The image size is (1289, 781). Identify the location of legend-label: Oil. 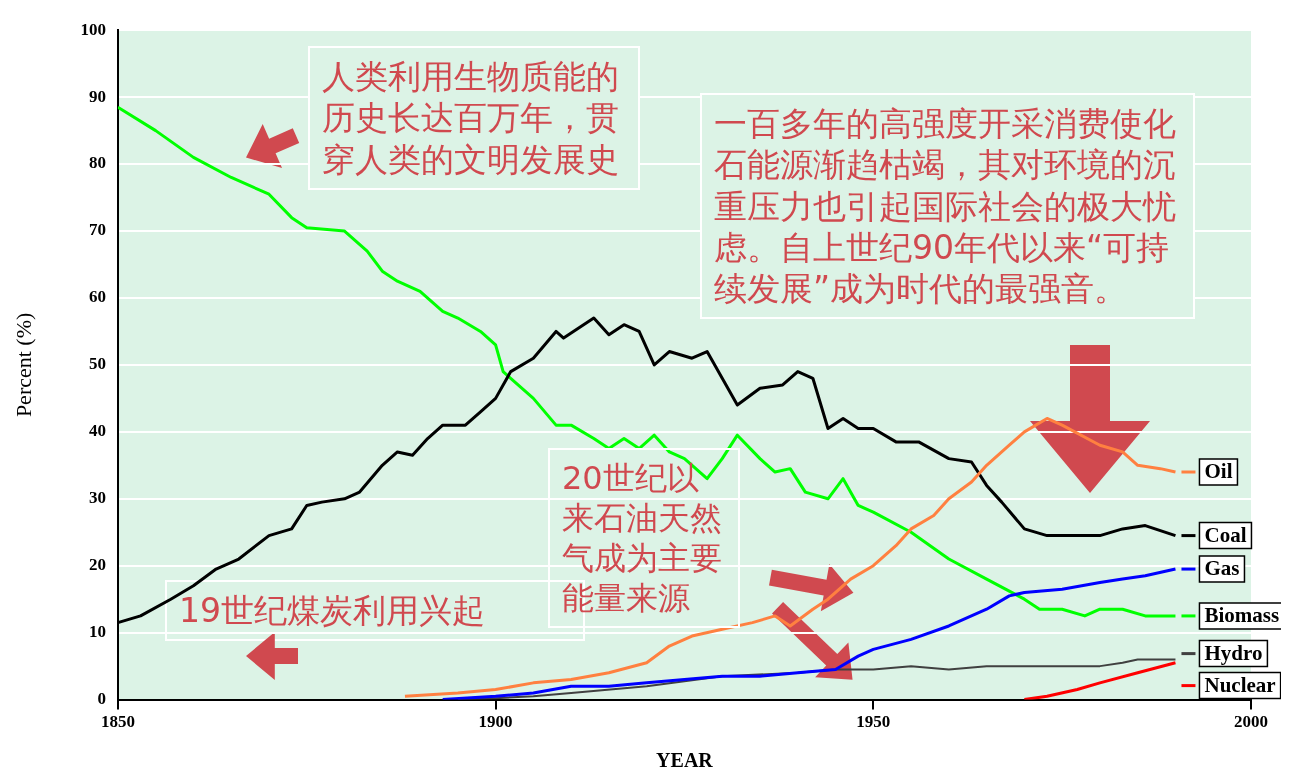
(1218, 471).